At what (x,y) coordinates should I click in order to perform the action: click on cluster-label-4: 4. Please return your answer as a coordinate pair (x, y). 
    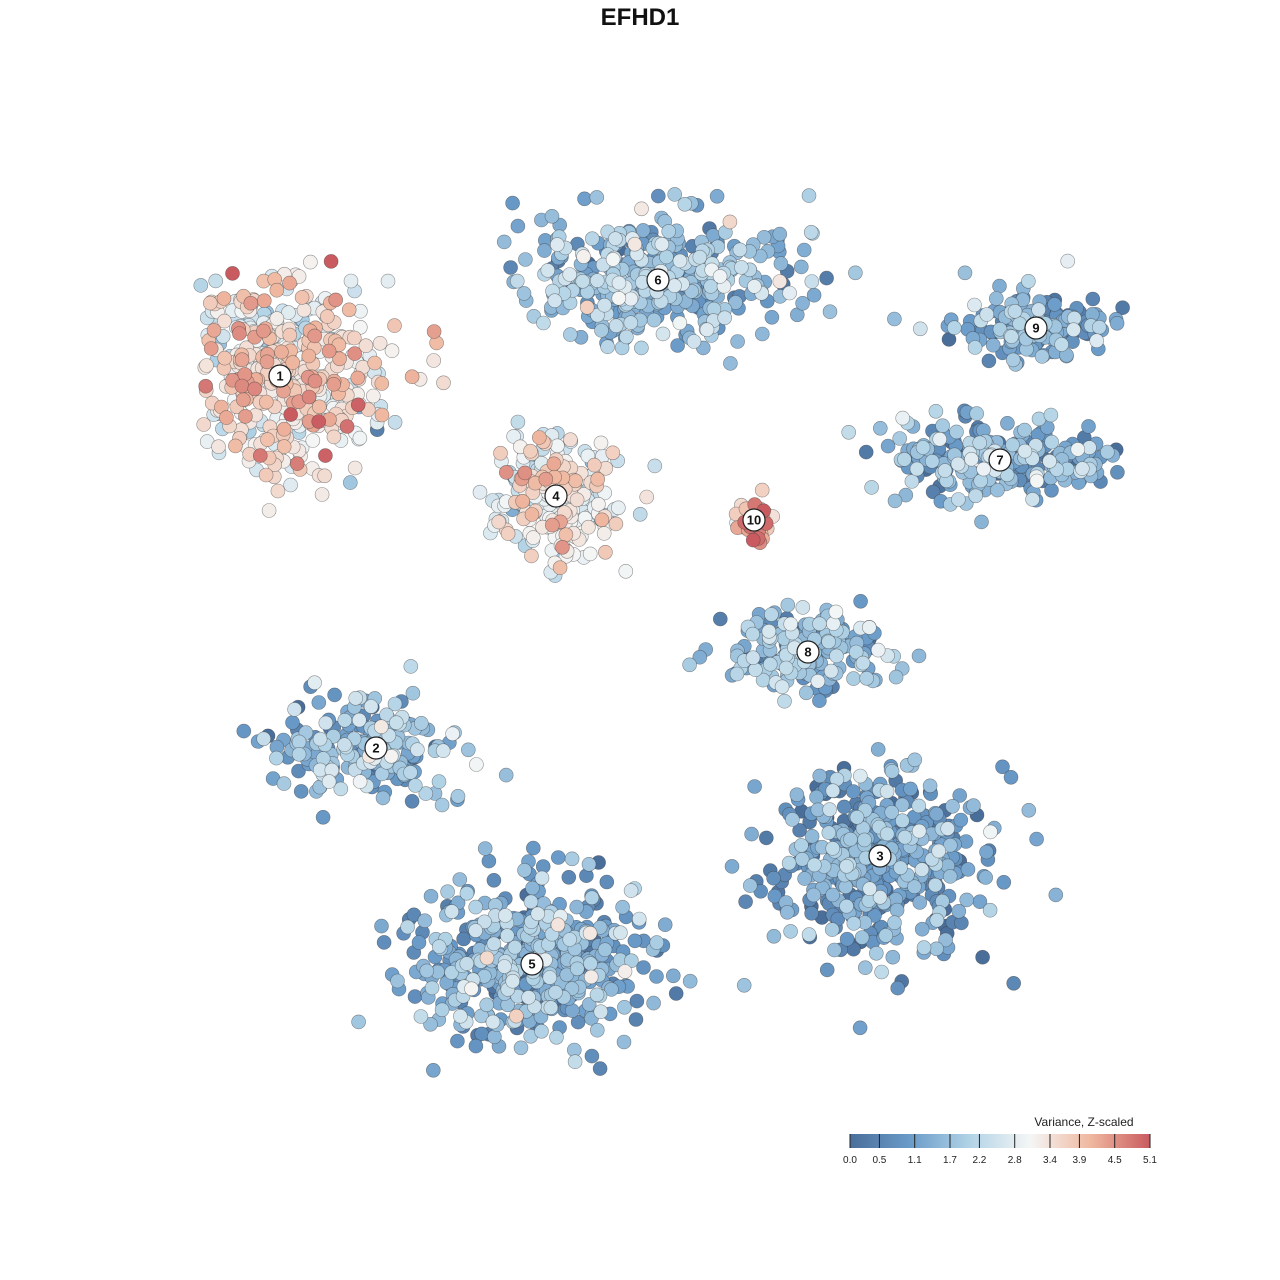
    Looking at the image, I should click on (556, 496).